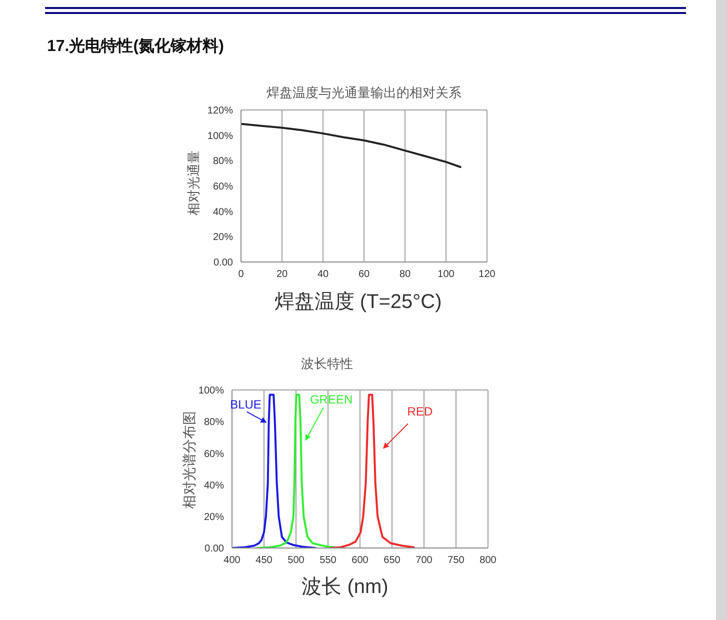 Image resolution: width=727 pixels, height=620 pixels. Describe the element at coordinates (360, 560) in the screenshot. I see `x-tick-label: 600` at that location.